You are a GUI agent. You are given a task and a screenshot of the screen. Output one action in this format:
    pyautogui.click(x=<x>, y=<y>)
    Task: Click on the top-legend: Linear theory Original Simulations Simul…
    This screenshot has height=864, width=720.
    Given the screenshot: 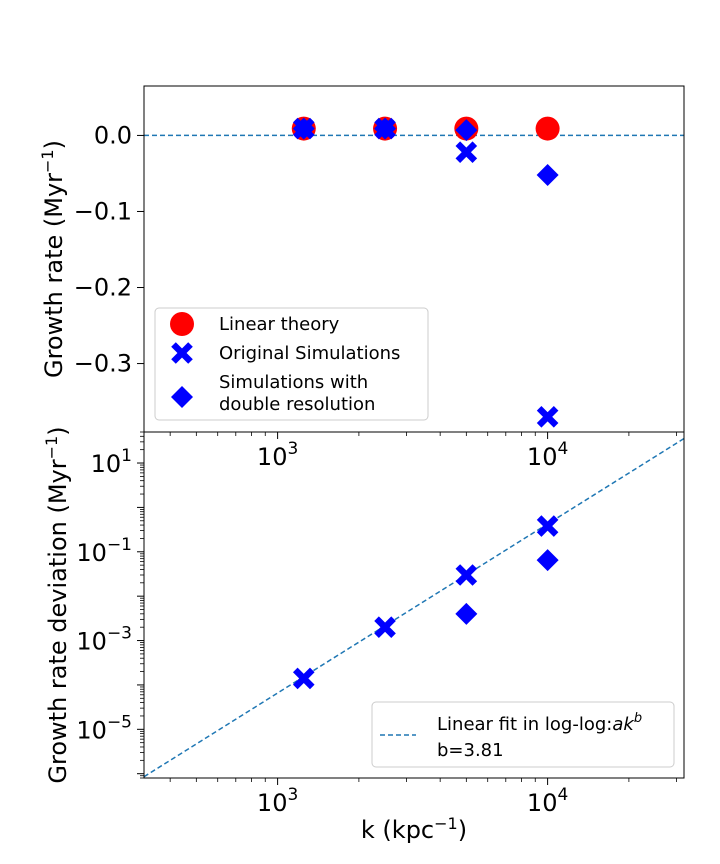 What is the action you would take?
    pyautogui.click(x=291, y=364)
    